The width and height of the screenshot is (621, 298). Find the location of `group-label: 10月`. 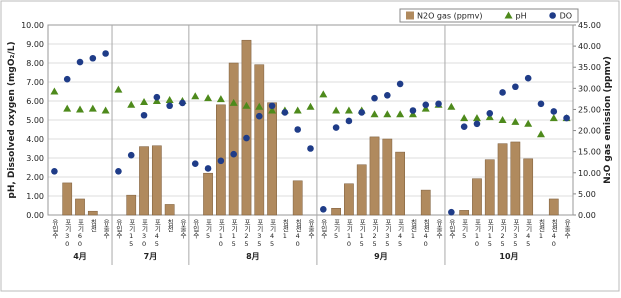

group-label: 10月 is located at coordinates (508, 256).